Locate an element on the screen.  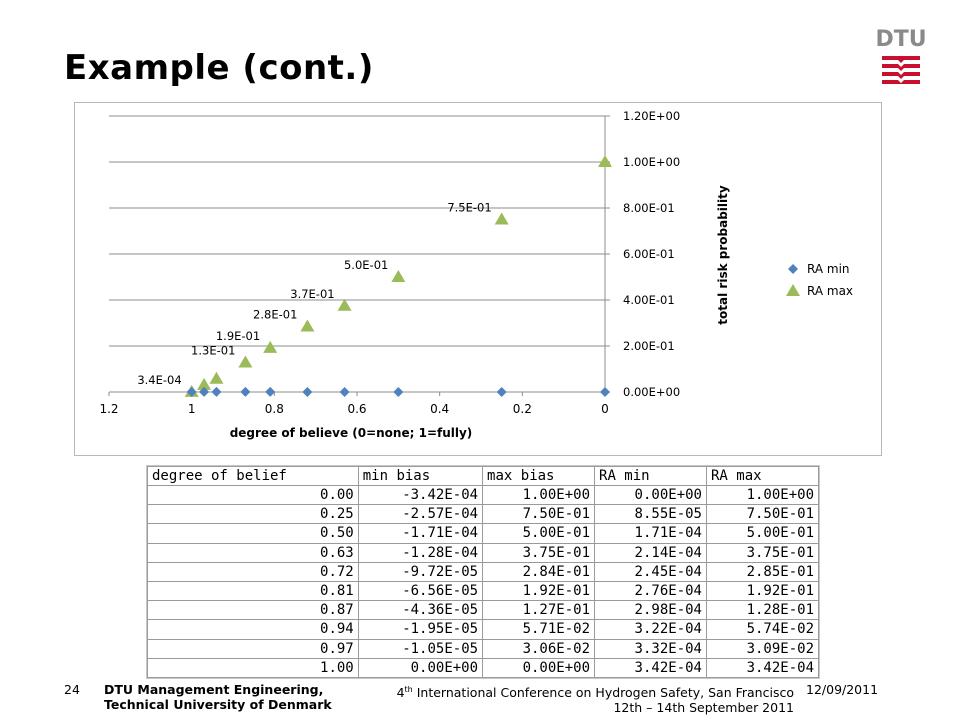
table-cell: 1.00E+00 is located at coordinates (539, 495).